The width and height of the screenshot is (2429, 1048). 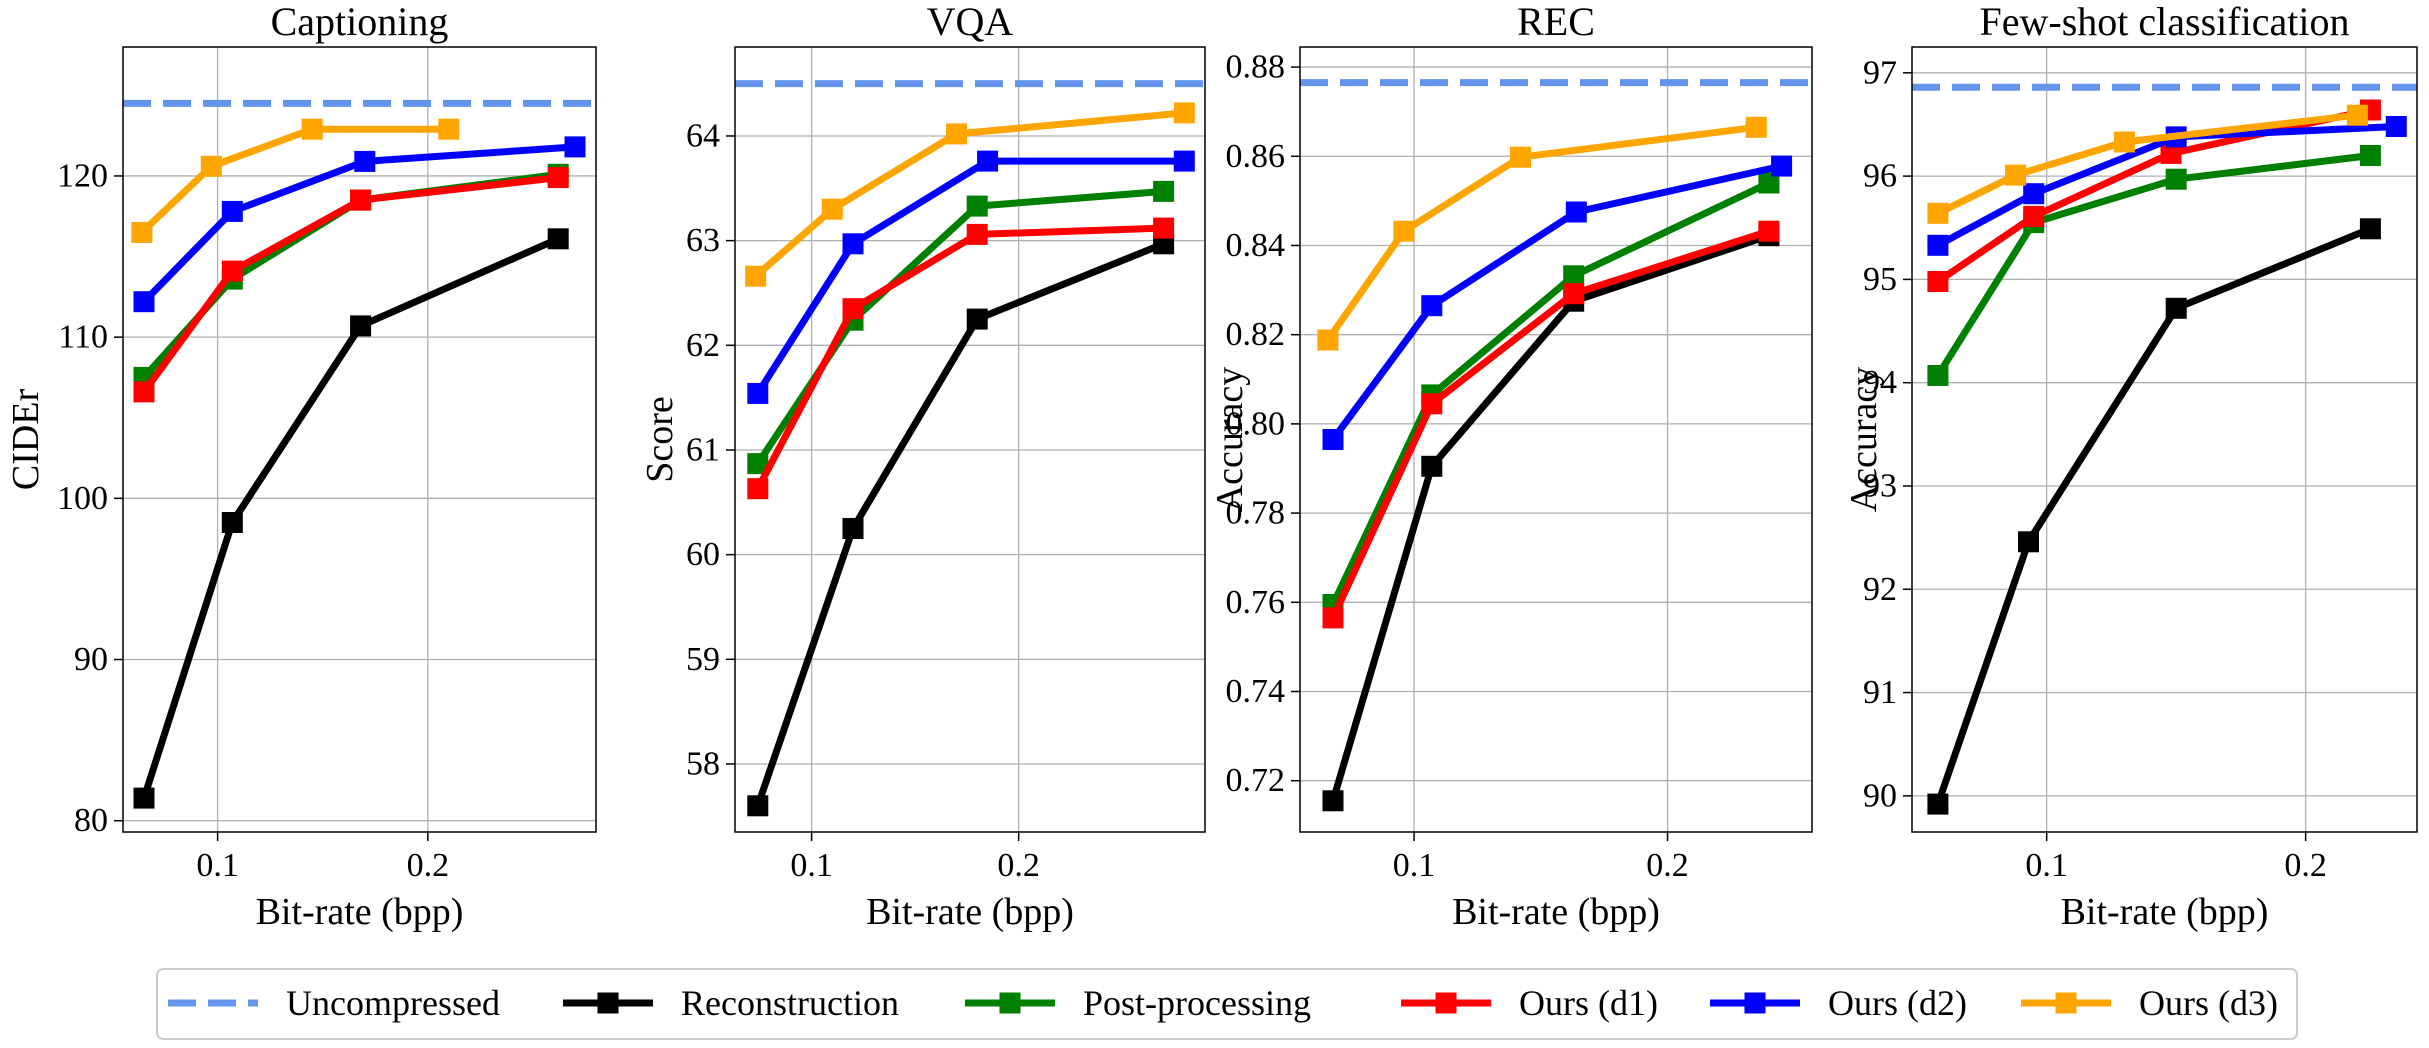 I want to click on y-tick-label: 80, so click(x=91, y=820).